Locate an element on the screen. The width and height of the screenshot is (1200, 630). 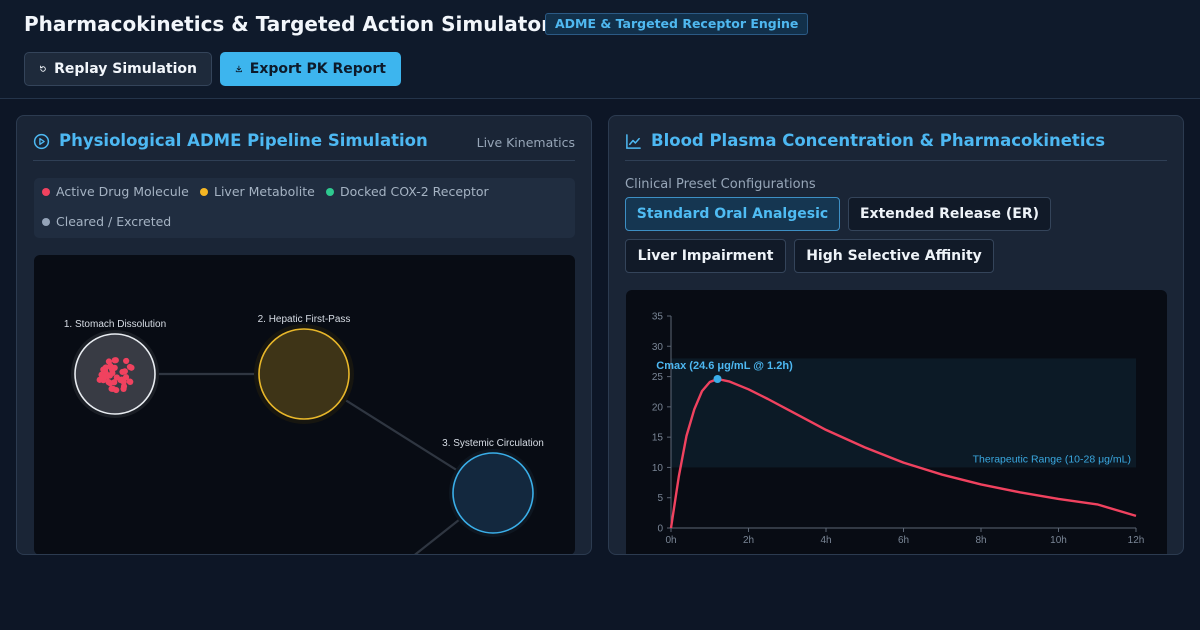
x-tick-label: 10h is located at coordinates (1058, 540).